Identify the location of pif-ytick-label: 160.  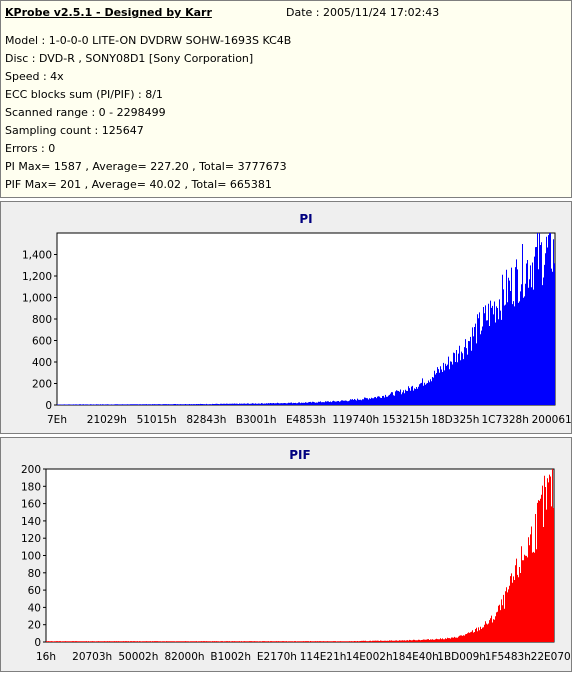
(31, 505).